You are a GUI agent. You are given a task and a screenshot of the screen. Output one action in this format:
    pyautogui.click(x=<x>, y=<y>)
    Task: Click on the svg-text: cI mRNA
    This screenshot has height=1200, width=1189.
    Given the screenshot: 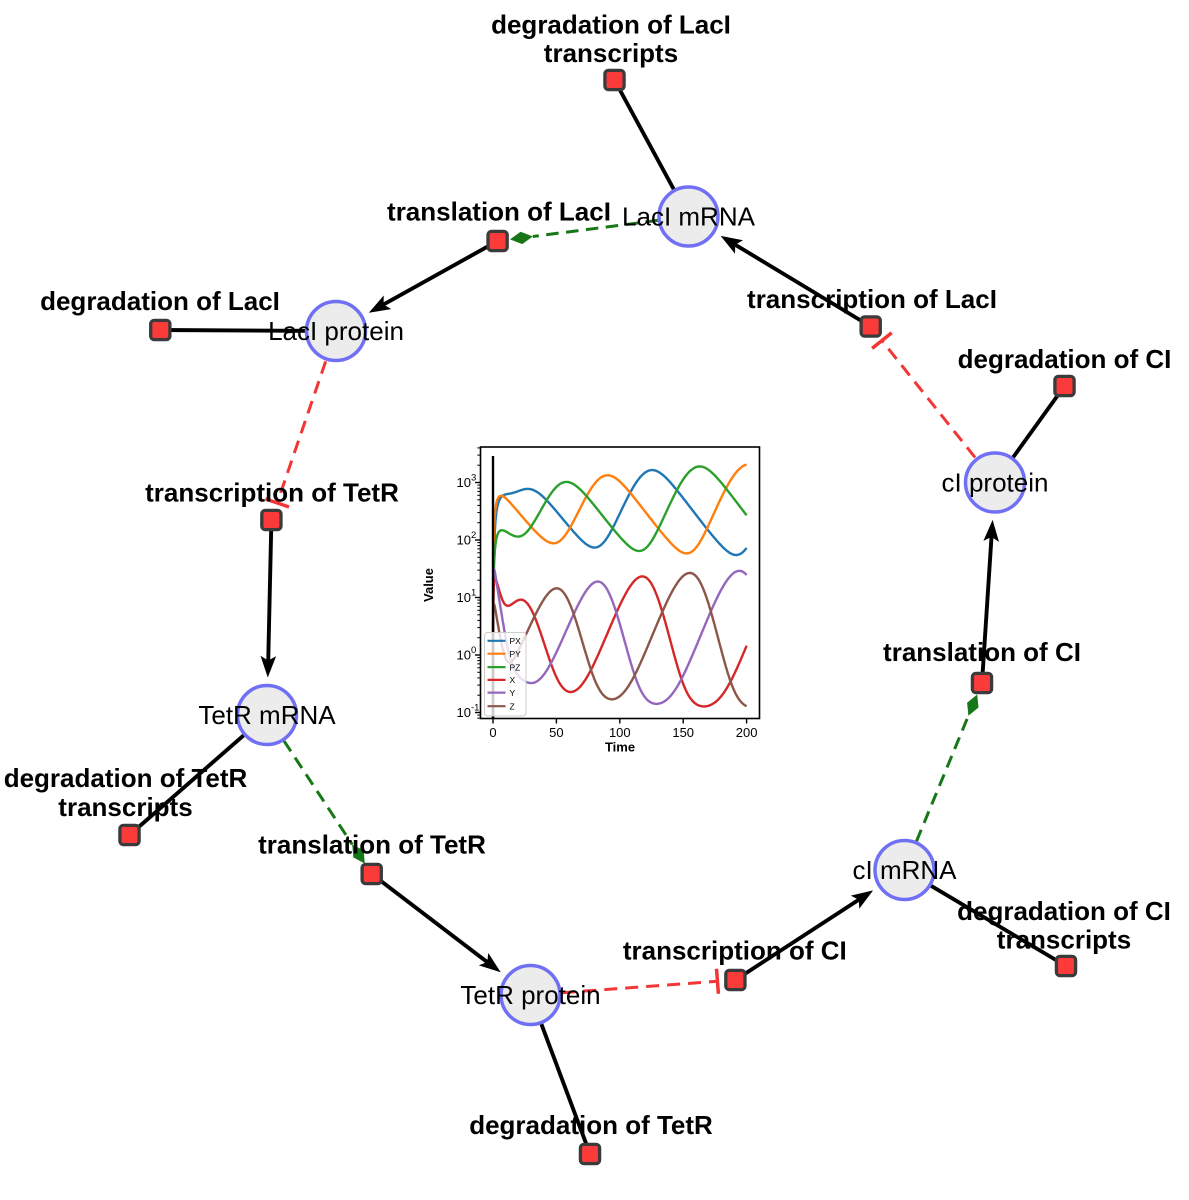 What is the action you would take?
    pyautogui.click(x=905, y=870)
    